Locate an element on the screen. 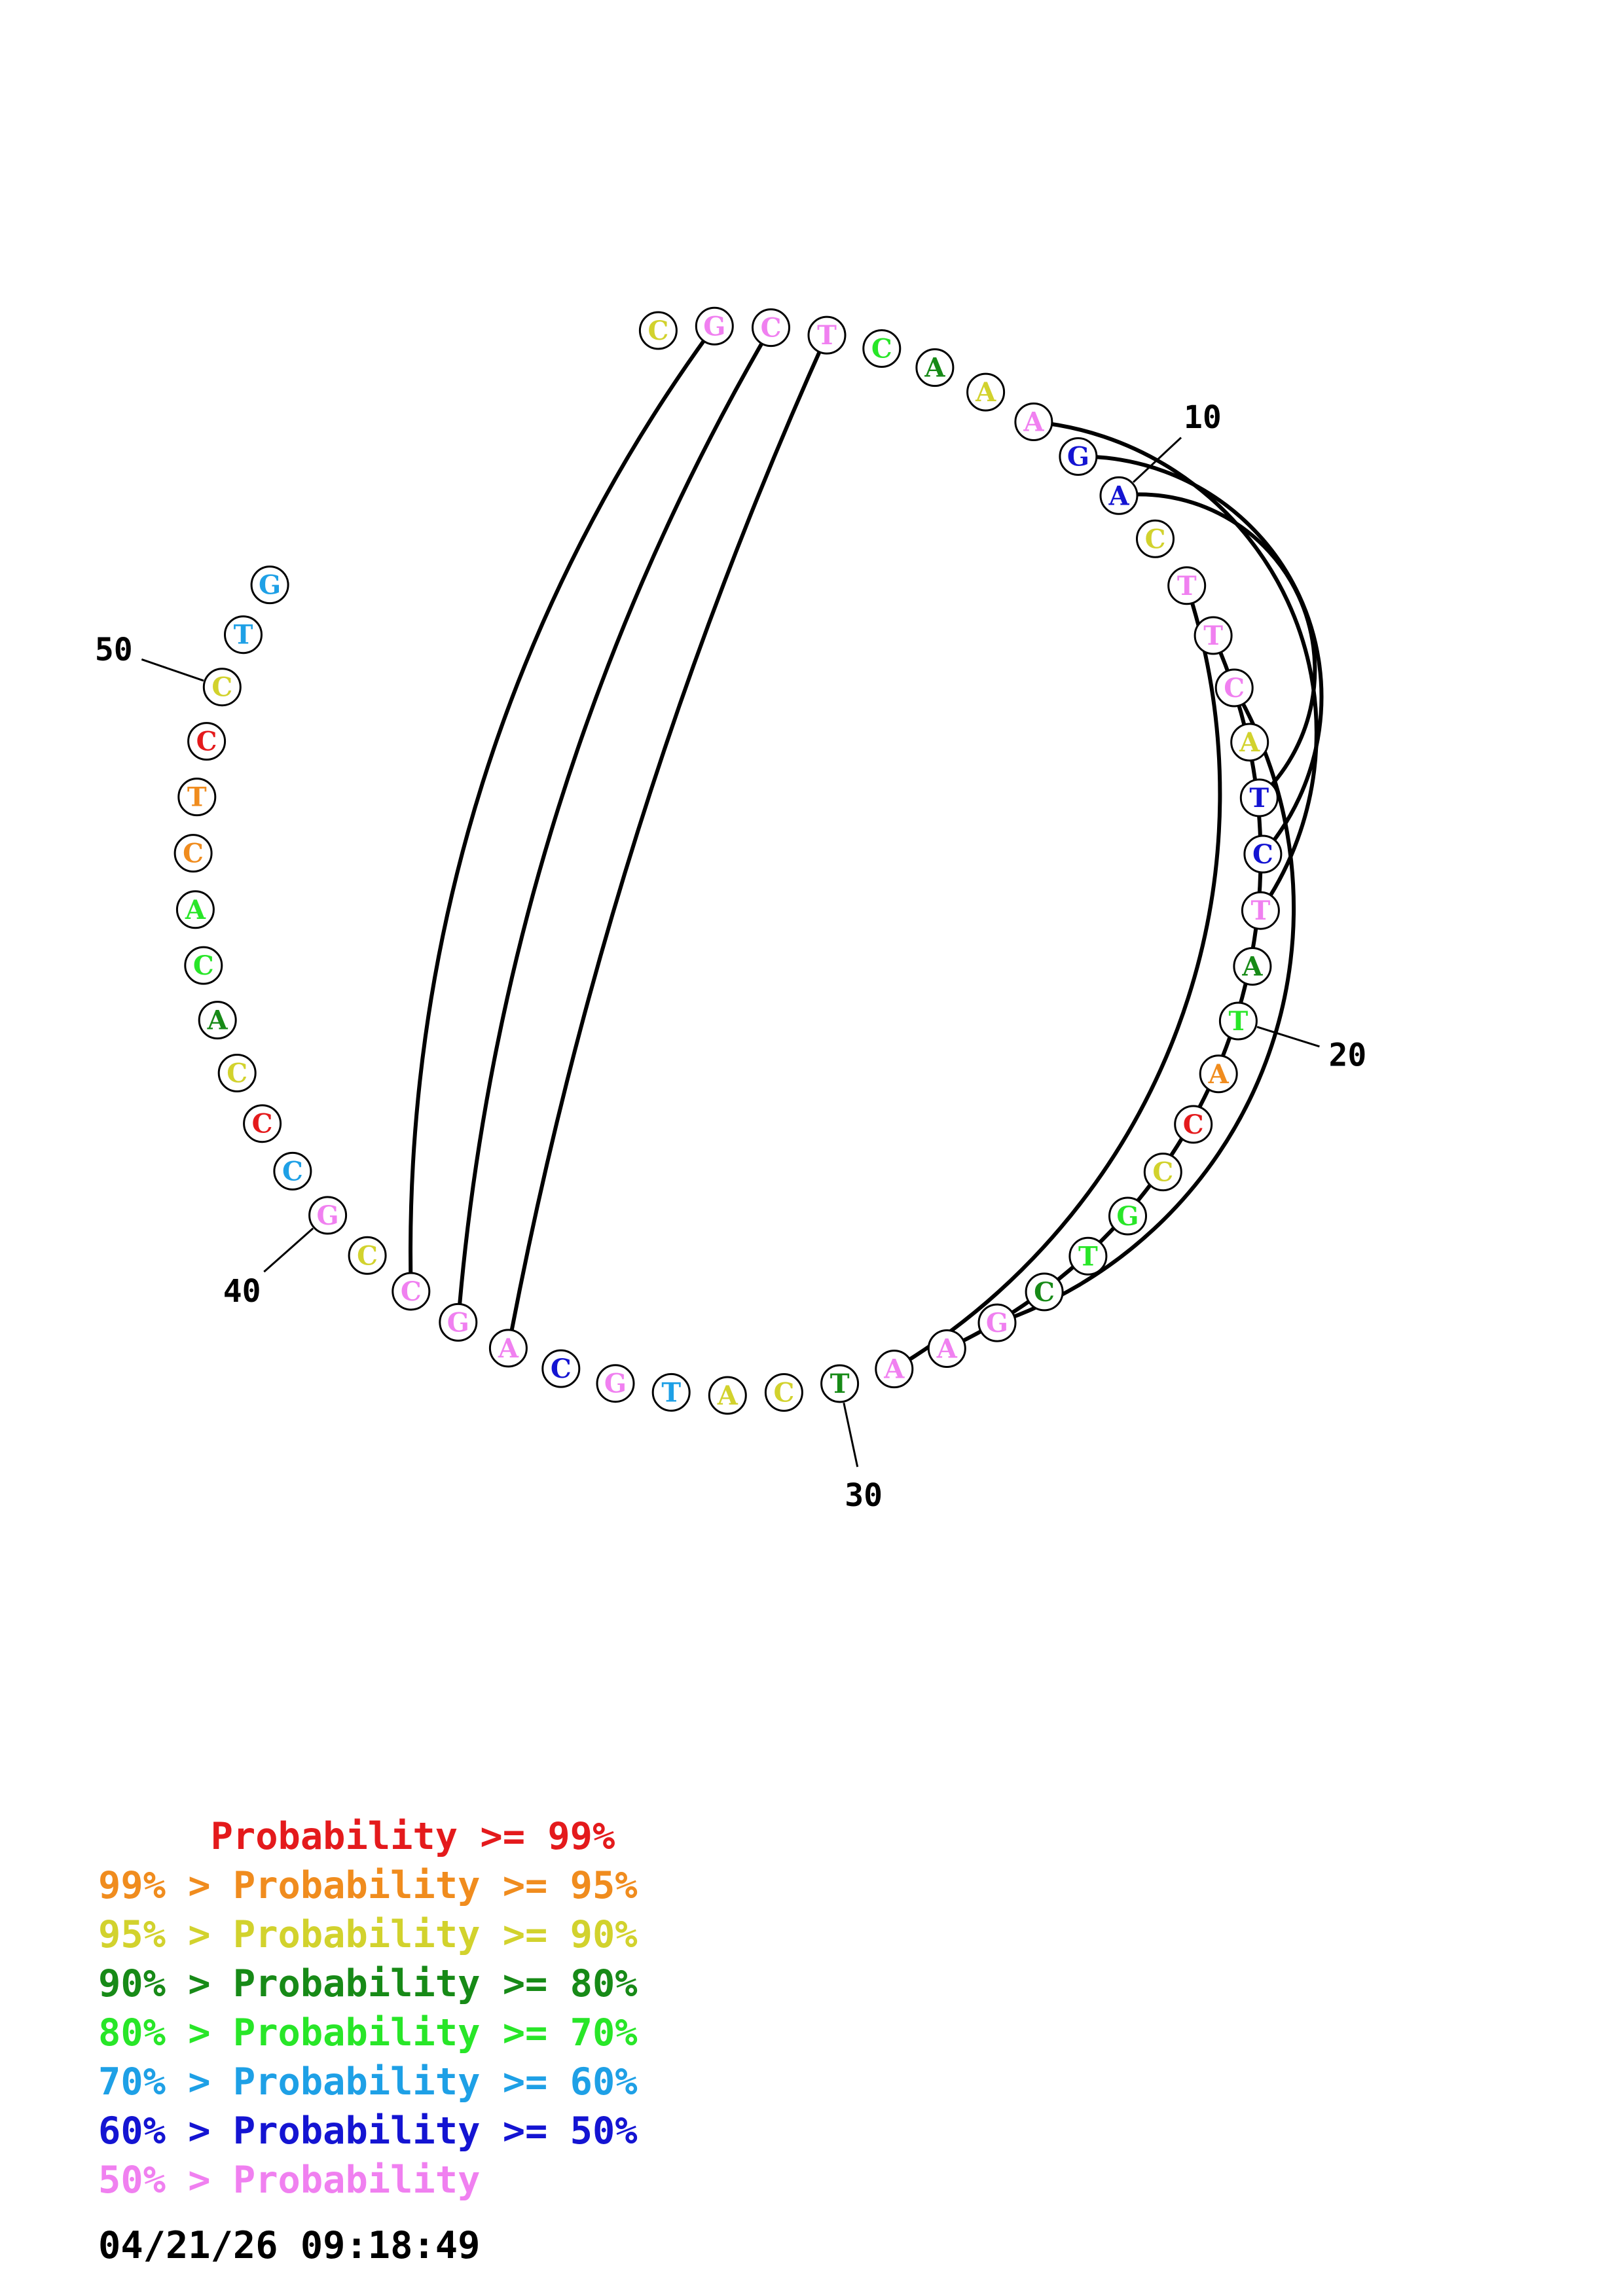  tick-label: 10 is located at coordinates (1203, 417).